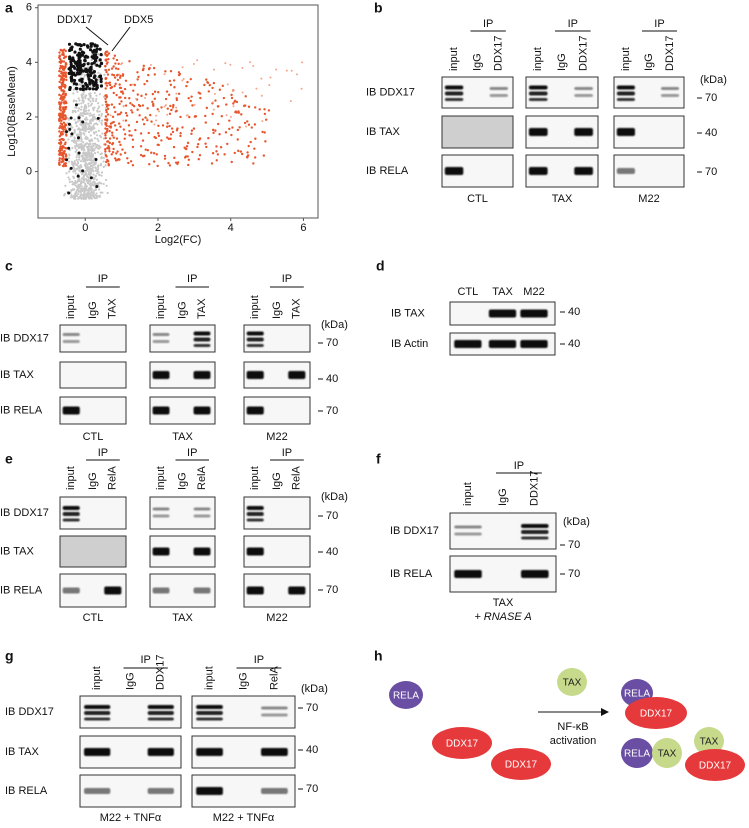 Image resolution: width=749 pixels, height=828 pixels. Describe the element at coordinates (334, 497) in the screenshot. I see `unit-label: (kDa)` at that location.